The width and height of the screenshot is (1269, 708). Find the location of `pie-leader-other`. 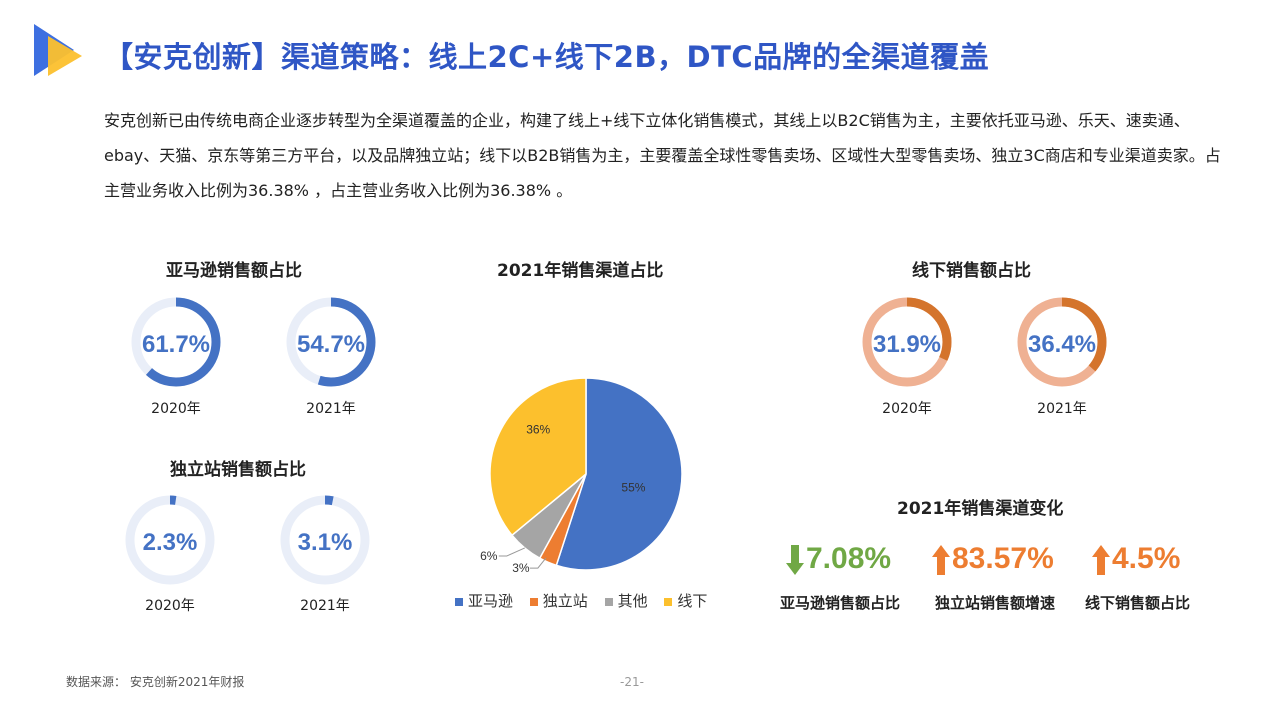

pie-leader-other is located at coordinates (512, 552).